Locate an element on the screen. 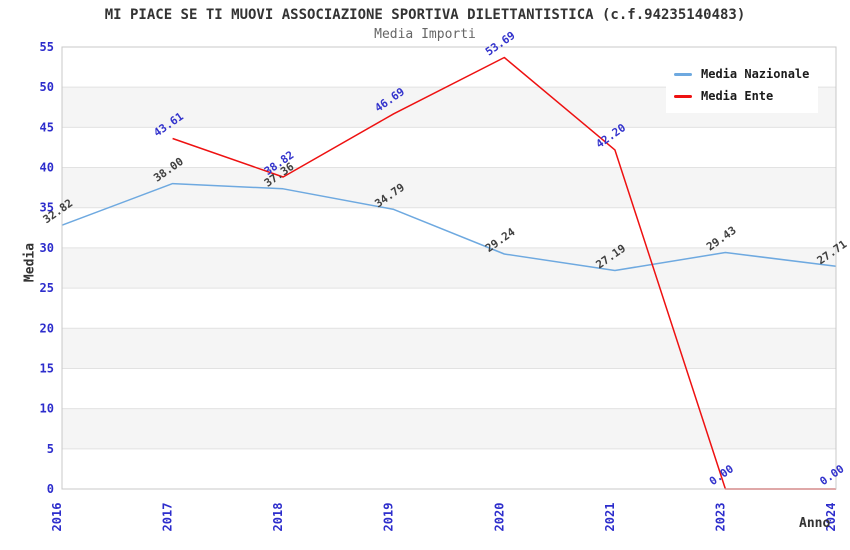 Image resolution: width=850 pixels, height=550 pixels. y-tick-label: 55 is located at coordinates (47, 47).